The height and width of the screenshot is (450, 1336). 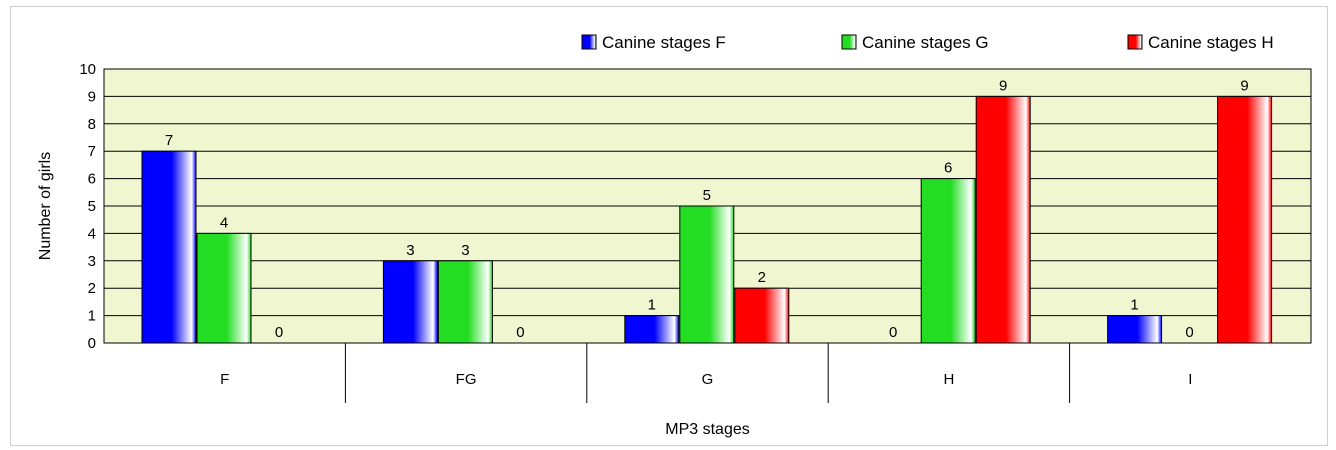 I want to click on data-label: 4, so click(x=224, y=222).